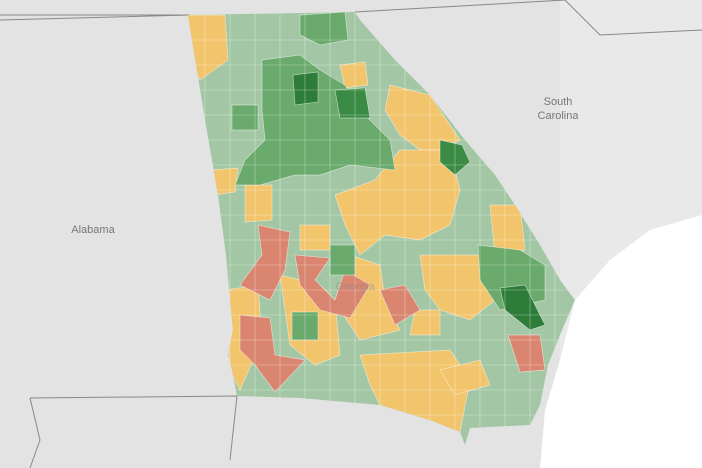  I want to click on state-label: South, so click(558, 102).